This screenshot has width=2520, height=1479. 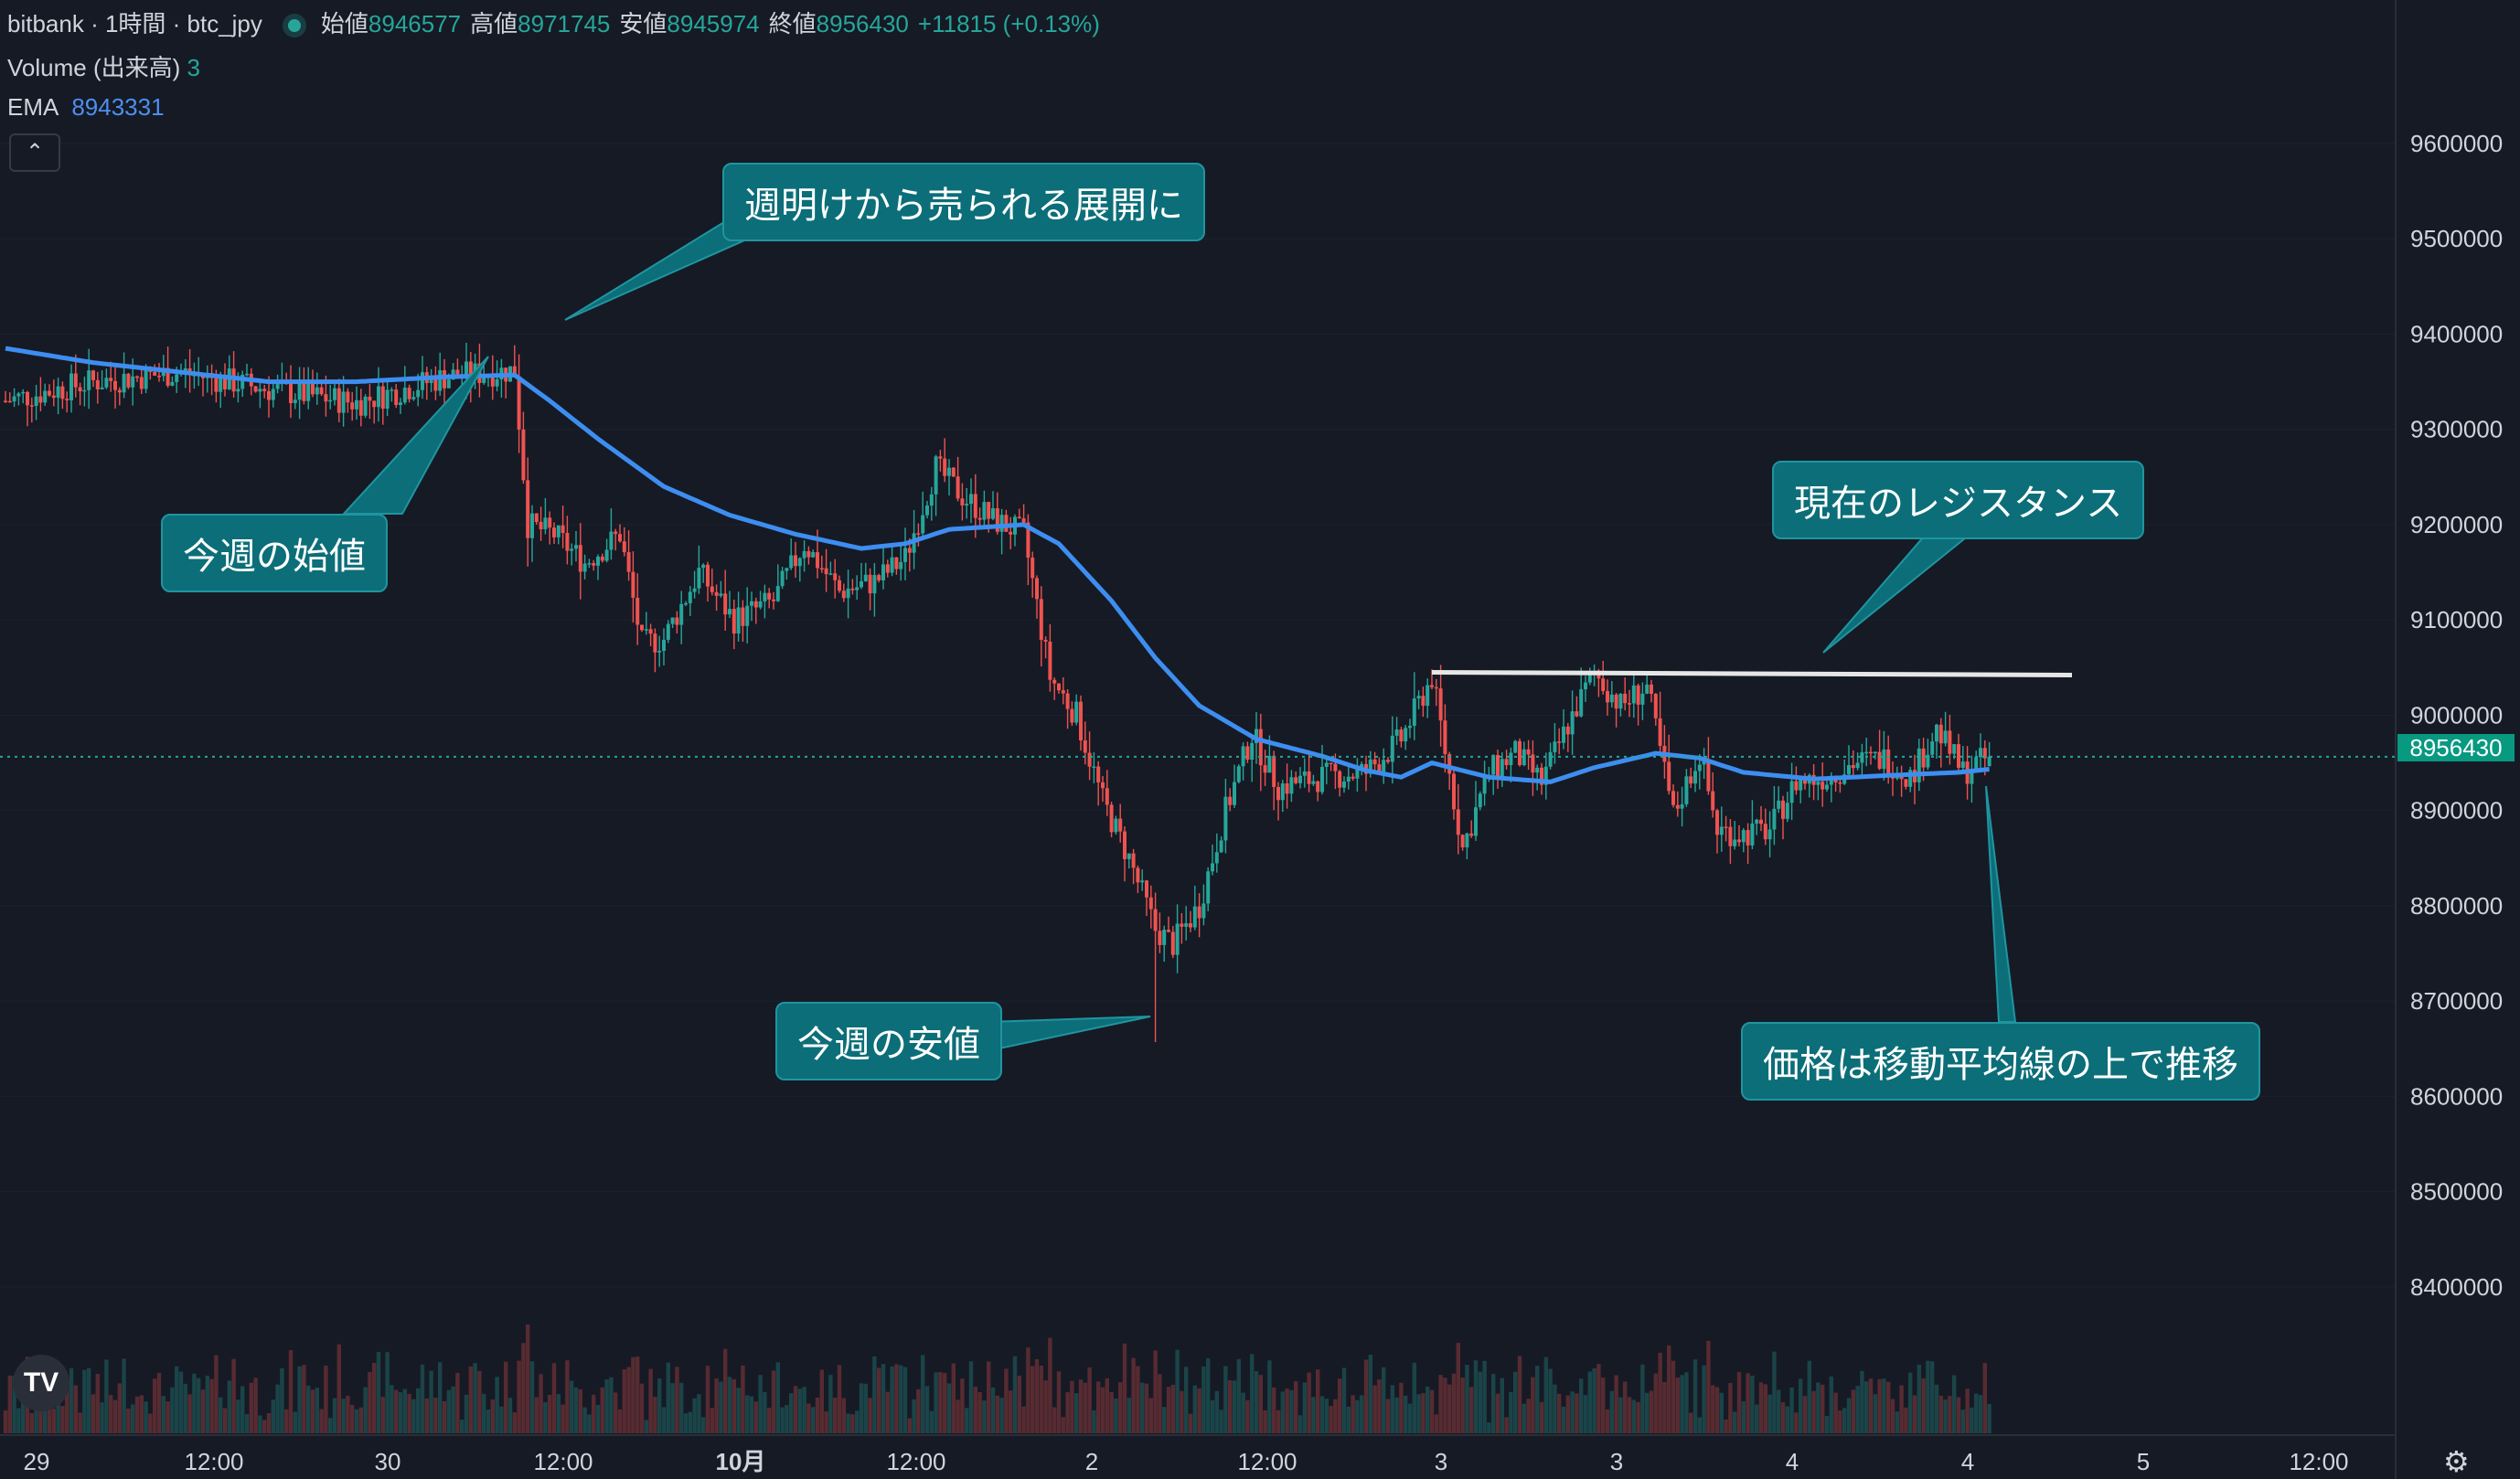 I want to click on collapse-legend-button: ⌃, so click(x=34, y=152).